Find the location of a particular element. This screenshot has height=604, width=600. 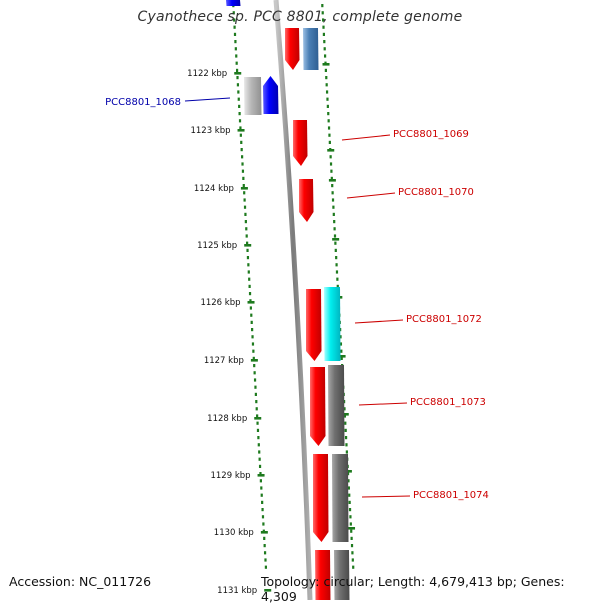

gene-label: PCC8801_1069 is located at coordinates (431, 134).